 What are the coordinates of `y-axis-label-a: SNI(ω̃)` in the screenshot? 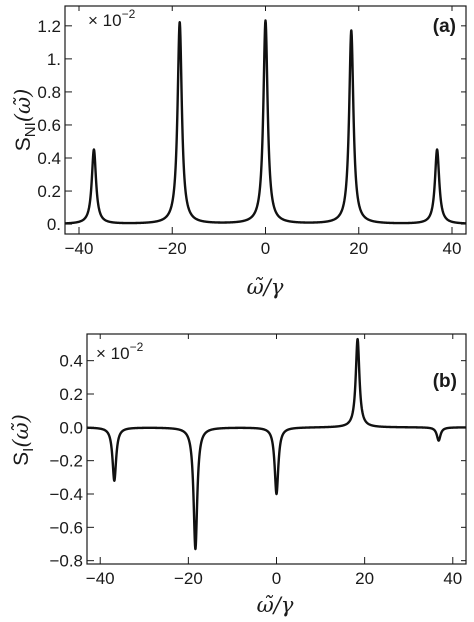 It's located at (25, 120).